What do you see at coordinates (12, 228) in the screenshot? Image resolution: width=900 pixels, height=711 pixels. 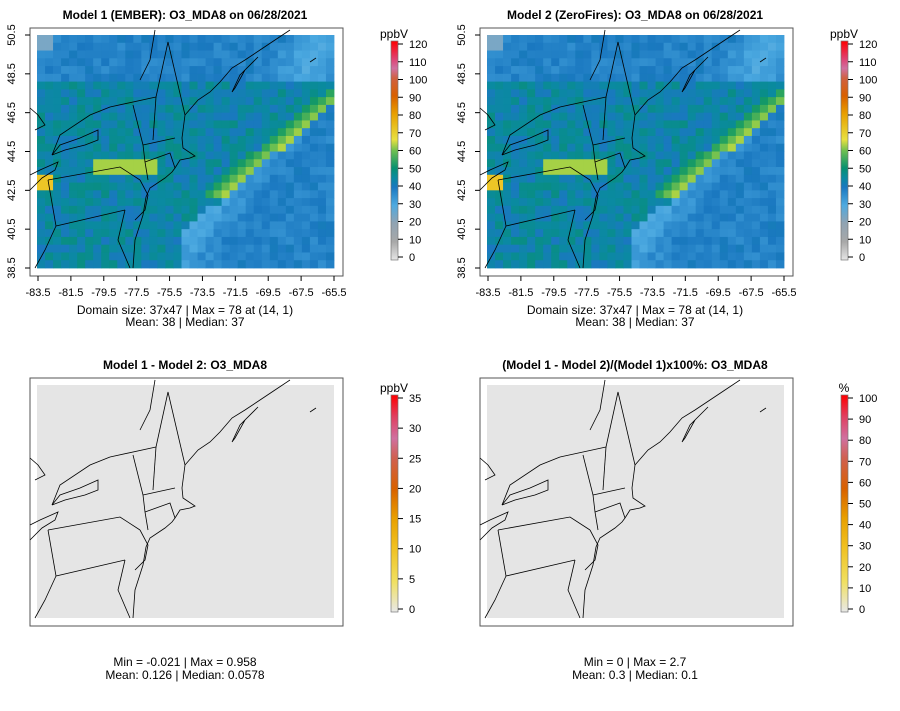 I see `y-tick-label: 40.5` at bounding box center [12, 228].